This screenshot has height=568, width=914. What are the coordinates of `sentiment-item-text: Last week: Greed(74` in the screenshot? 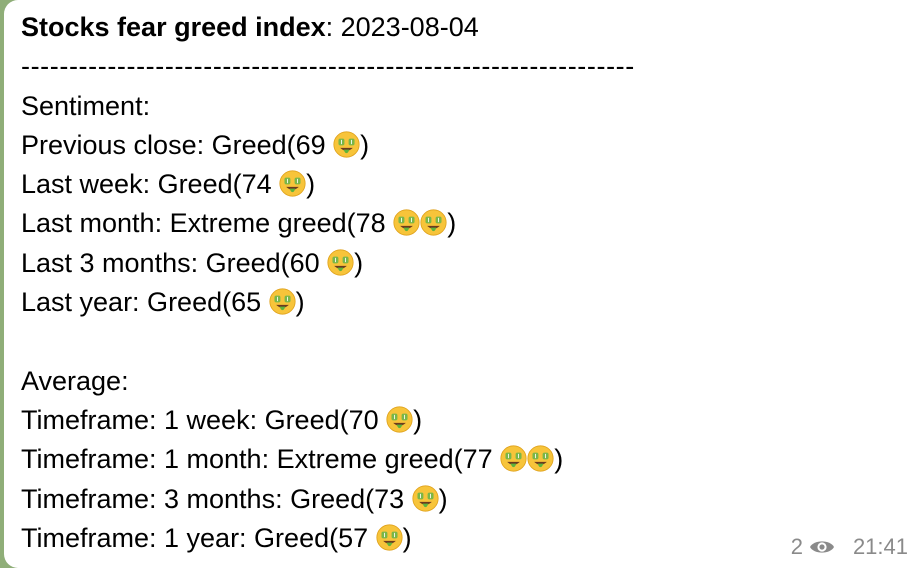 It's located at (150, 184).